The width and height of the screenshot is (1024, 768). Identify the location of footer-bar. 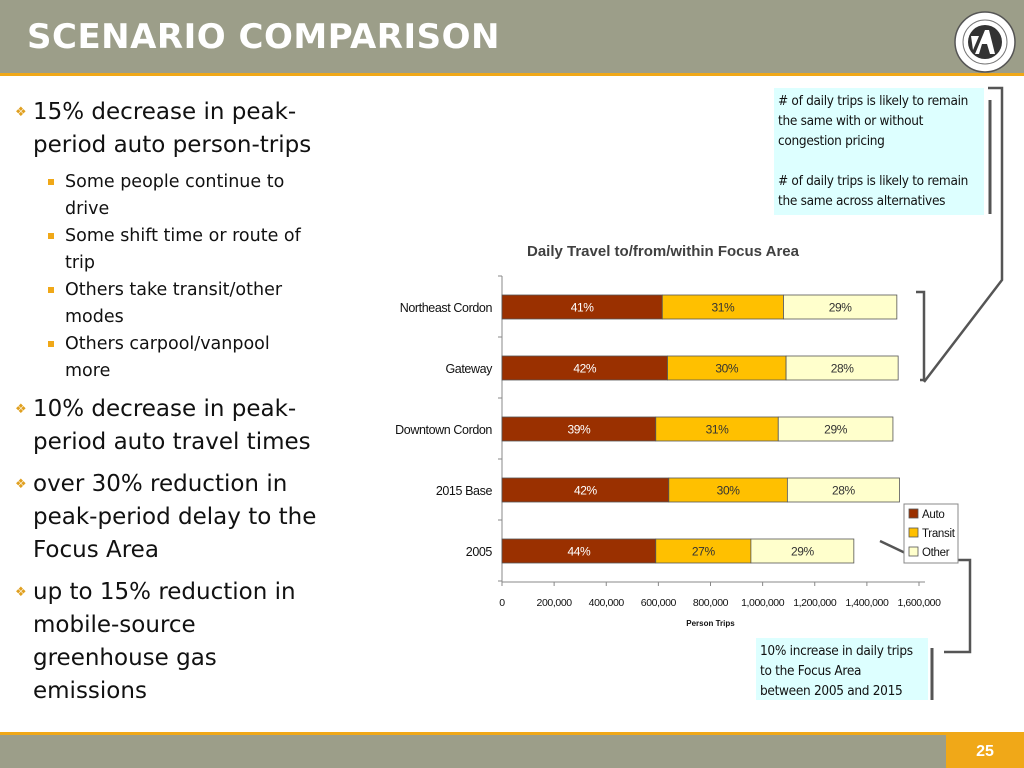
(512, 750).